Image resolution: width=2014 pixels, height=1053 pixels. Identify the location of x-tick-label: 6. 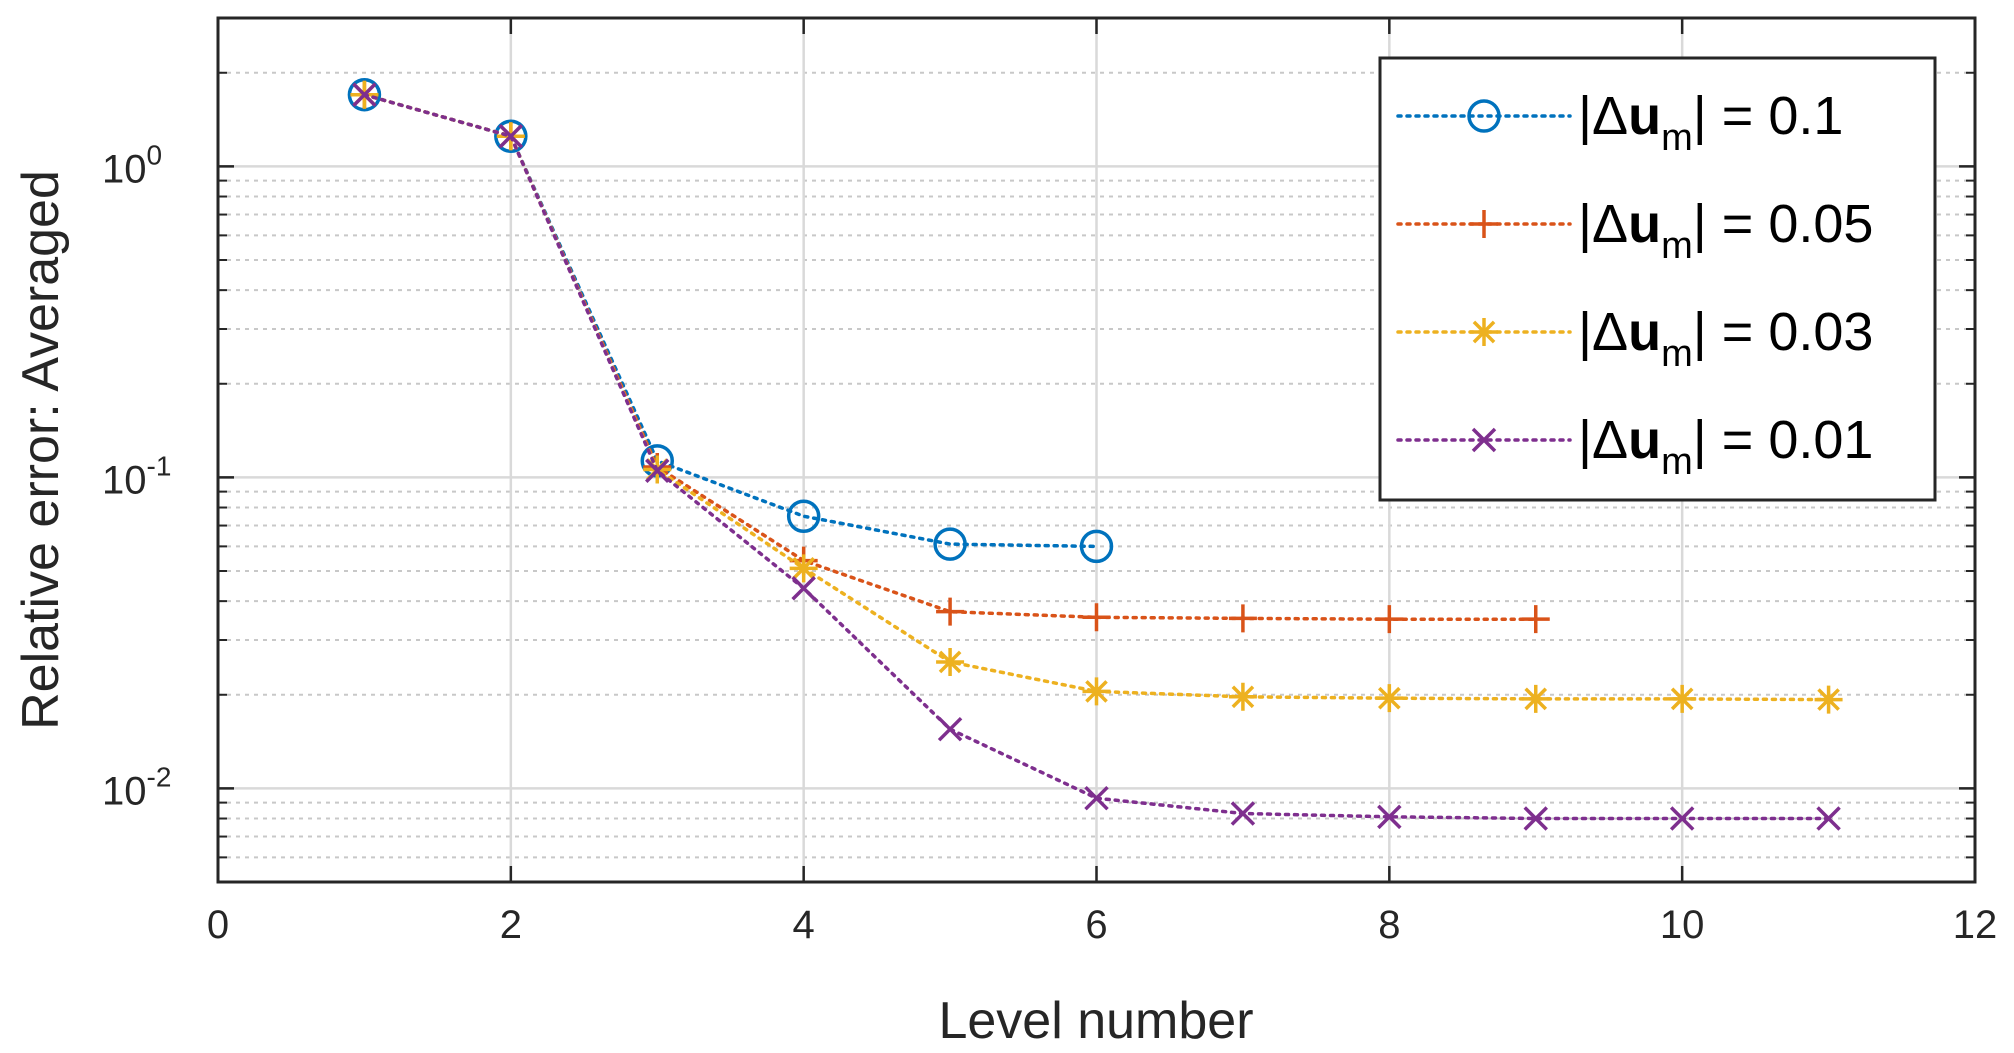
(1096, 925).